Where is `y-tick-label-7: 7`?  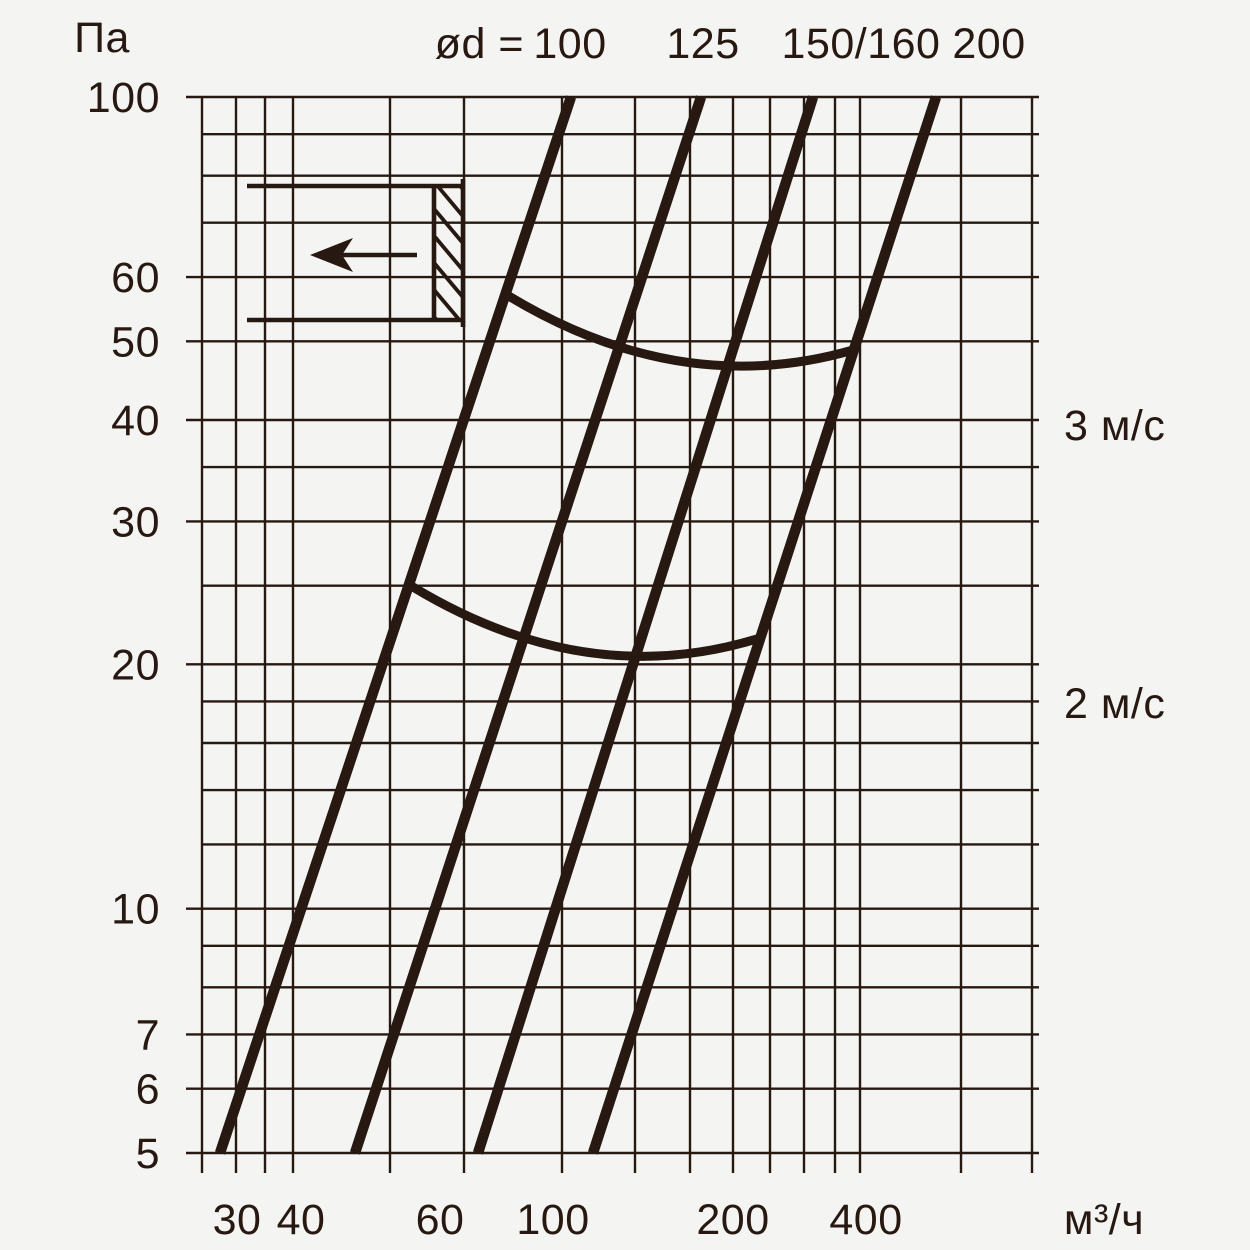
y-tick-label-7: 7 is located at coordinates (148, 1035).